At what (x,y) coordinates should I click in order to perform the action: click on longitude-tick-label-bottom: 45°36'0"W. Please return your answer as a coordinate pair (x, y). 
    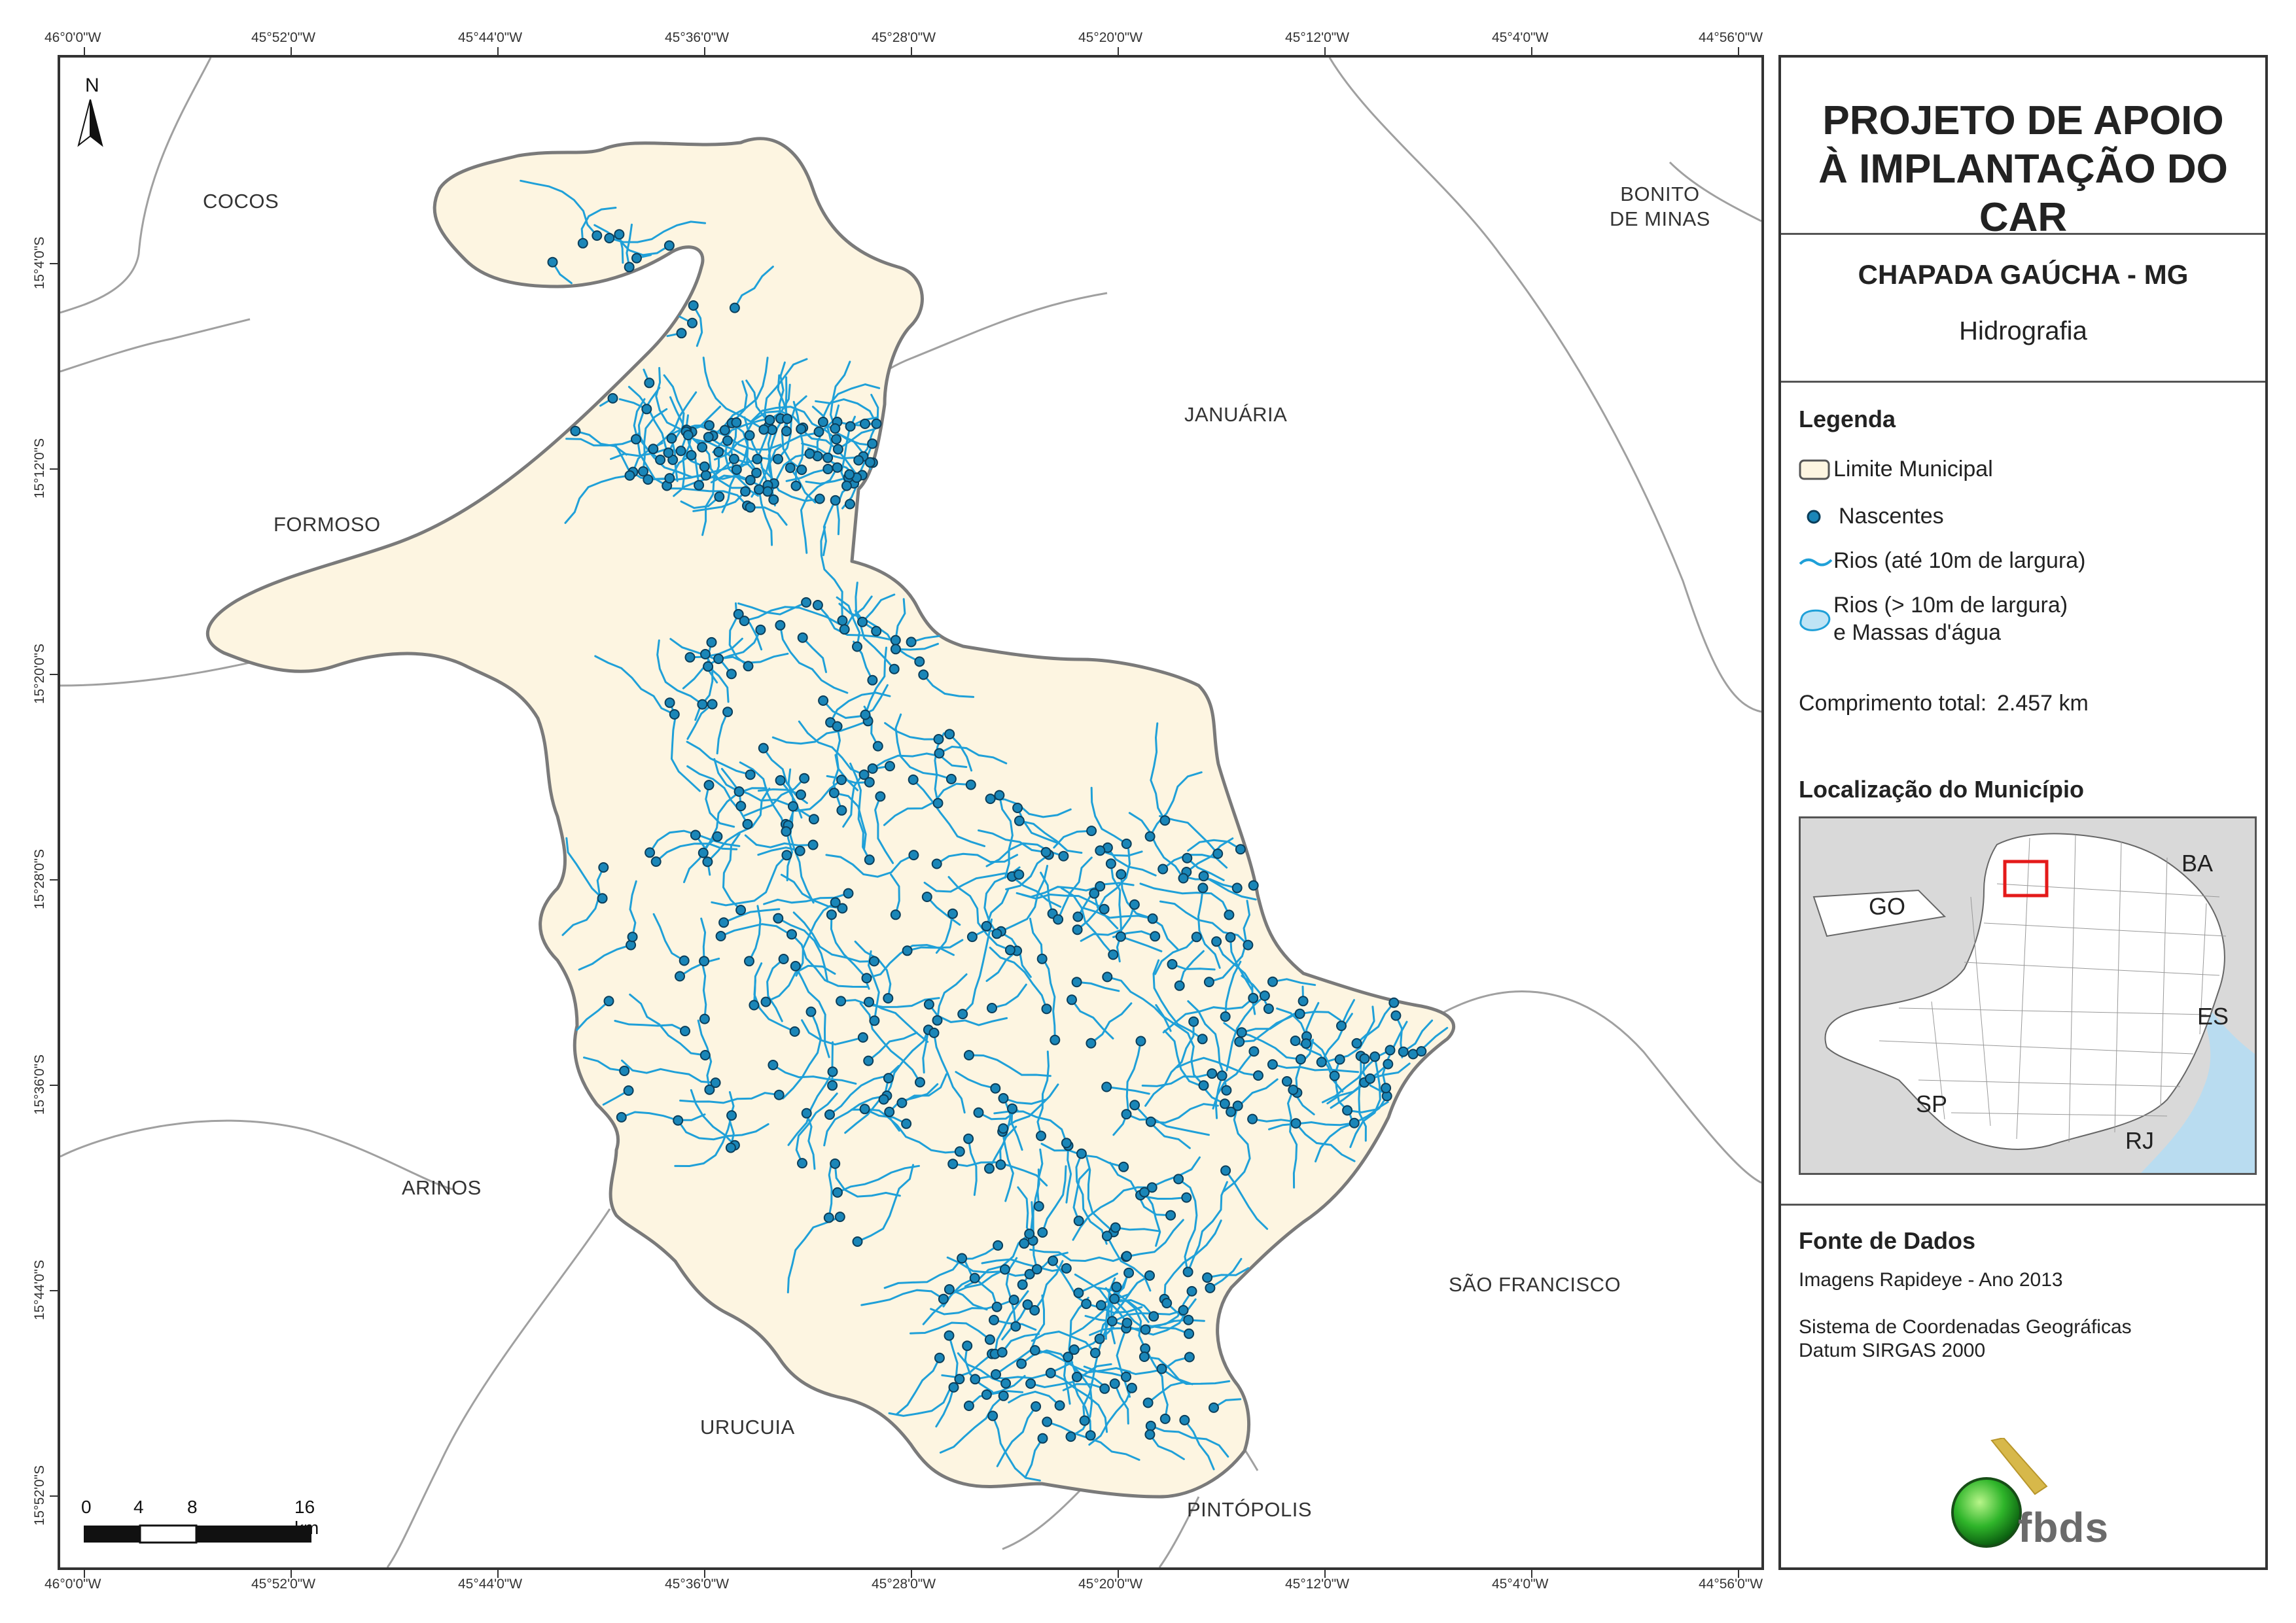
    Looking at the image, I should click on (698, 1584).